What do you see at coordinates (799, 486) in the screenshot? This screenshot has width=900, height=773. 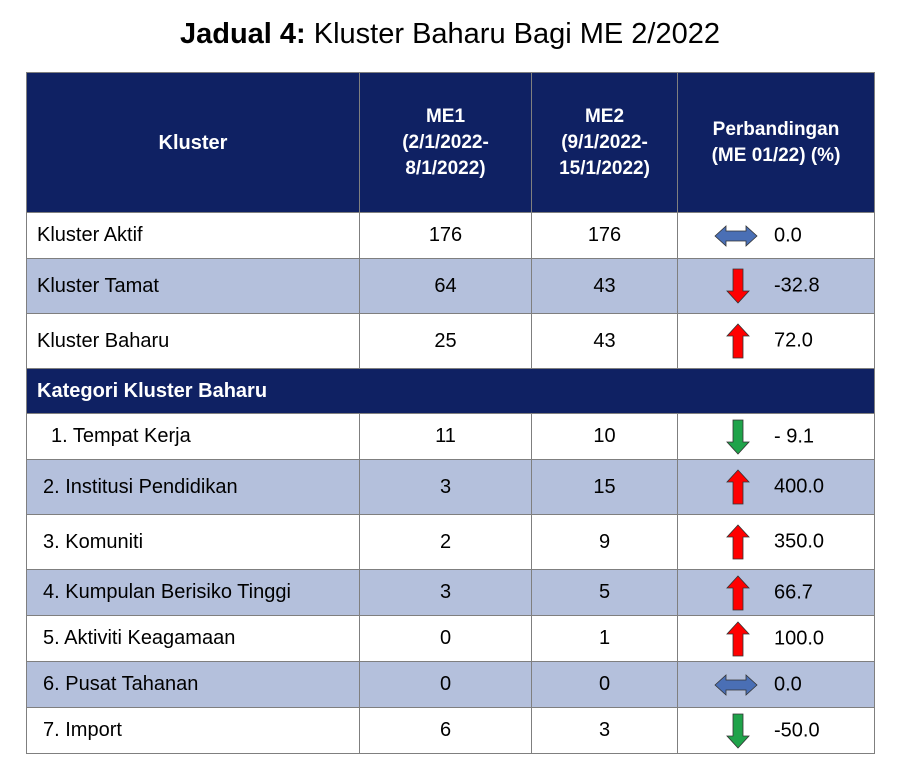 I see `comparison-value: 400.0` at bounding box center [799, 486].